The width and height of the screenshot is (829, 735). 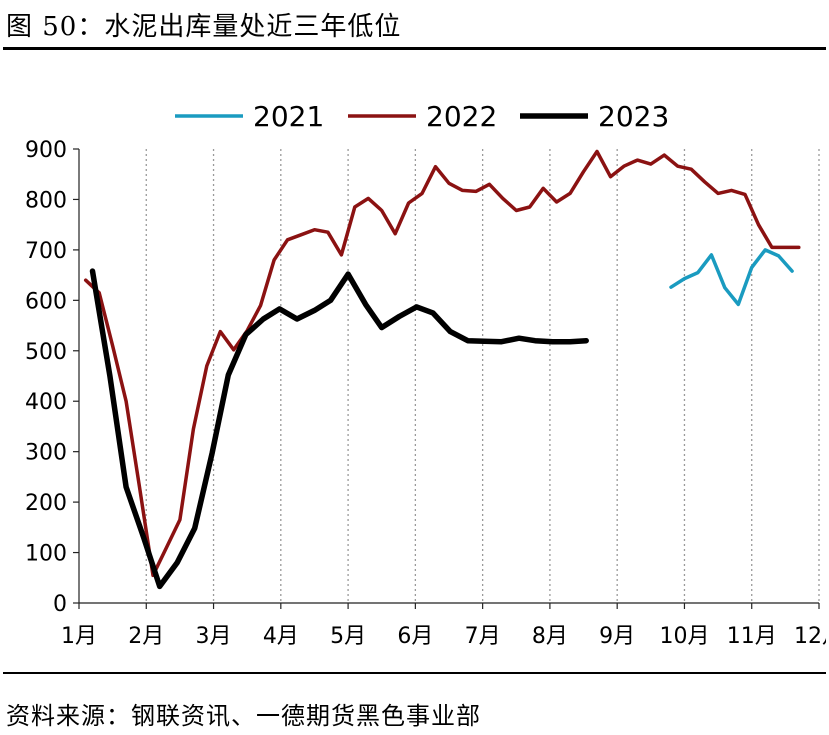 What do you see at coordinates (204, 27) in the screenshot?
I see `figure-title: 图 50：水泥出库量处近三年低位` at bounding box center [204, 27].